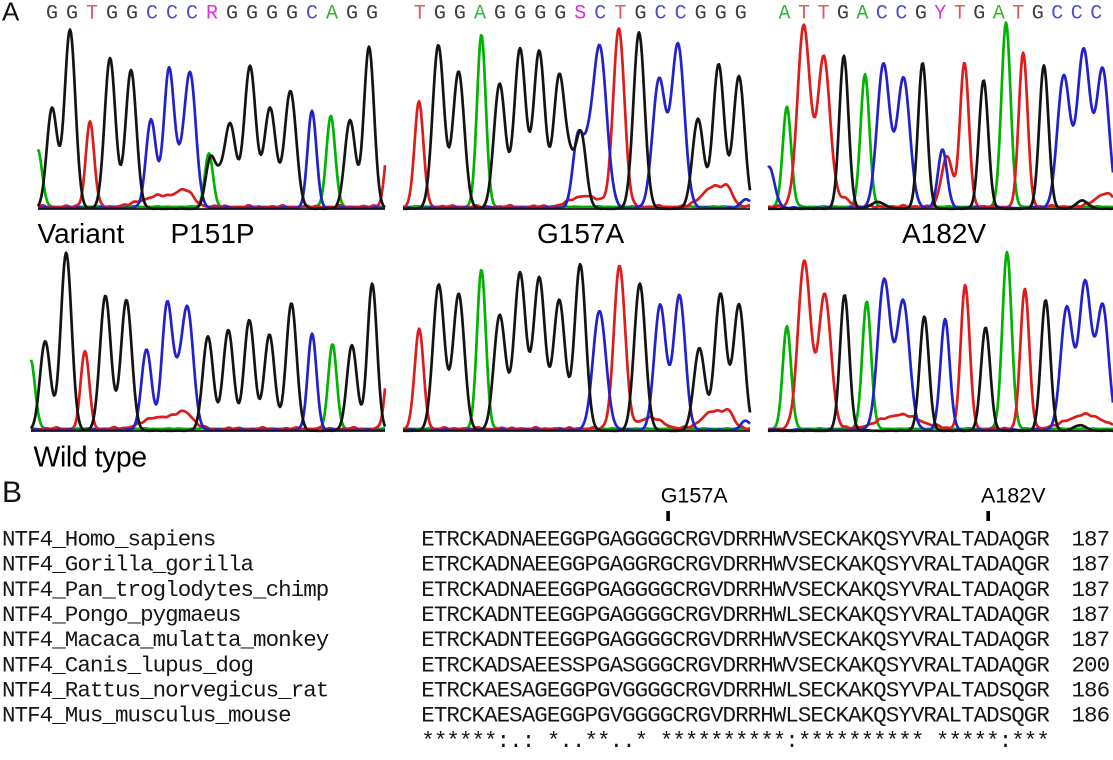 Image resolution: width=1113 pixels, height=760 pixels. Describe the element at coordinates (165, 590) in the screenshot. I see `svg-text: NTF4_Pan_troglodytes_chimp` at that location.